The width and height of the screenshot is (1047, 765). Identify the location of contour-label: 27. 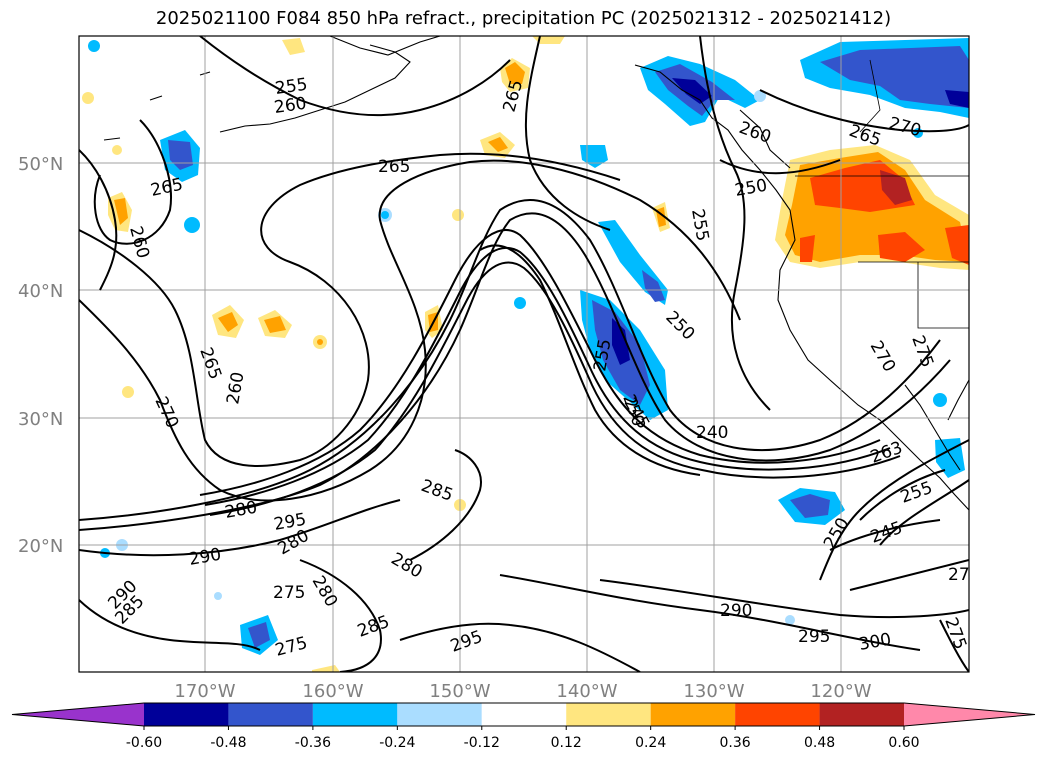
(959, 575).